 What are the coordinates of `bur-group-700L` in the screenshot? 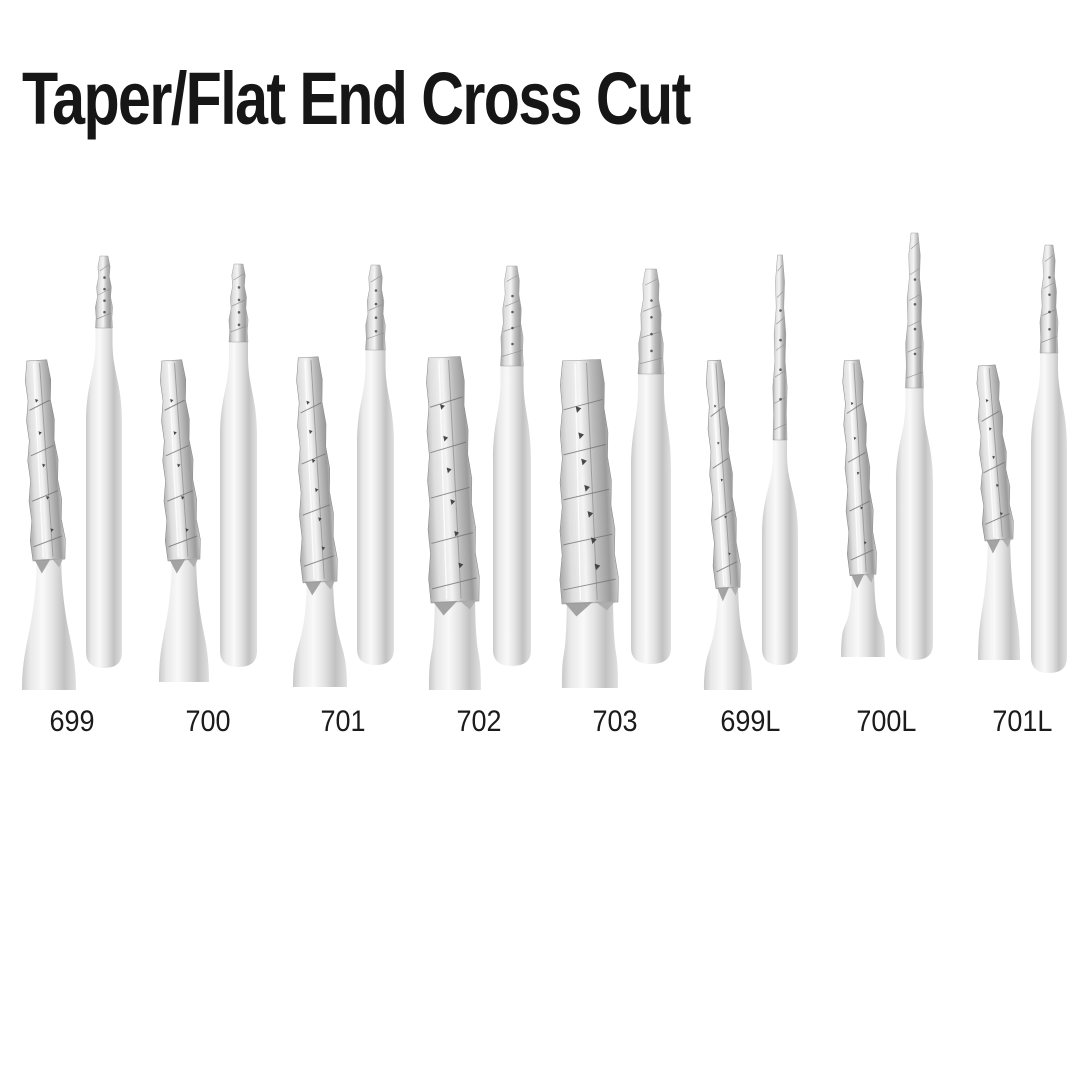 It's located at (887, 461).